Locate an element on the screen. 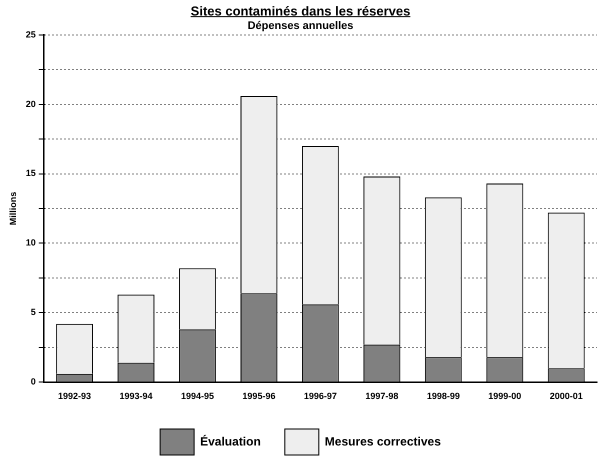 The height and width of the screenshot is (471, 615). chart-title: Sites contaminés dans les réserves is located at coordinates (300, 10).